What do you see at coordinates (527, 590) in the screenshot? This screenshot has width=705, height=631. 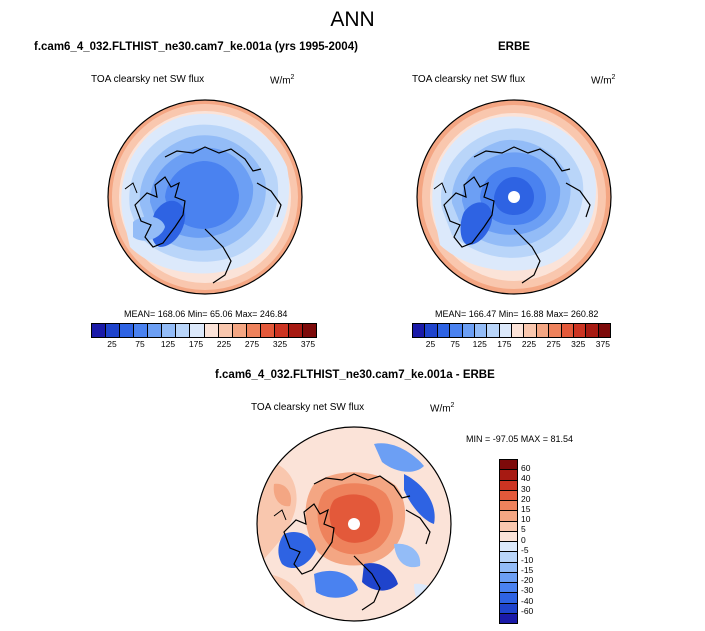 I see `colorbar-tick-label: -30` at bounding box center [527, 590].